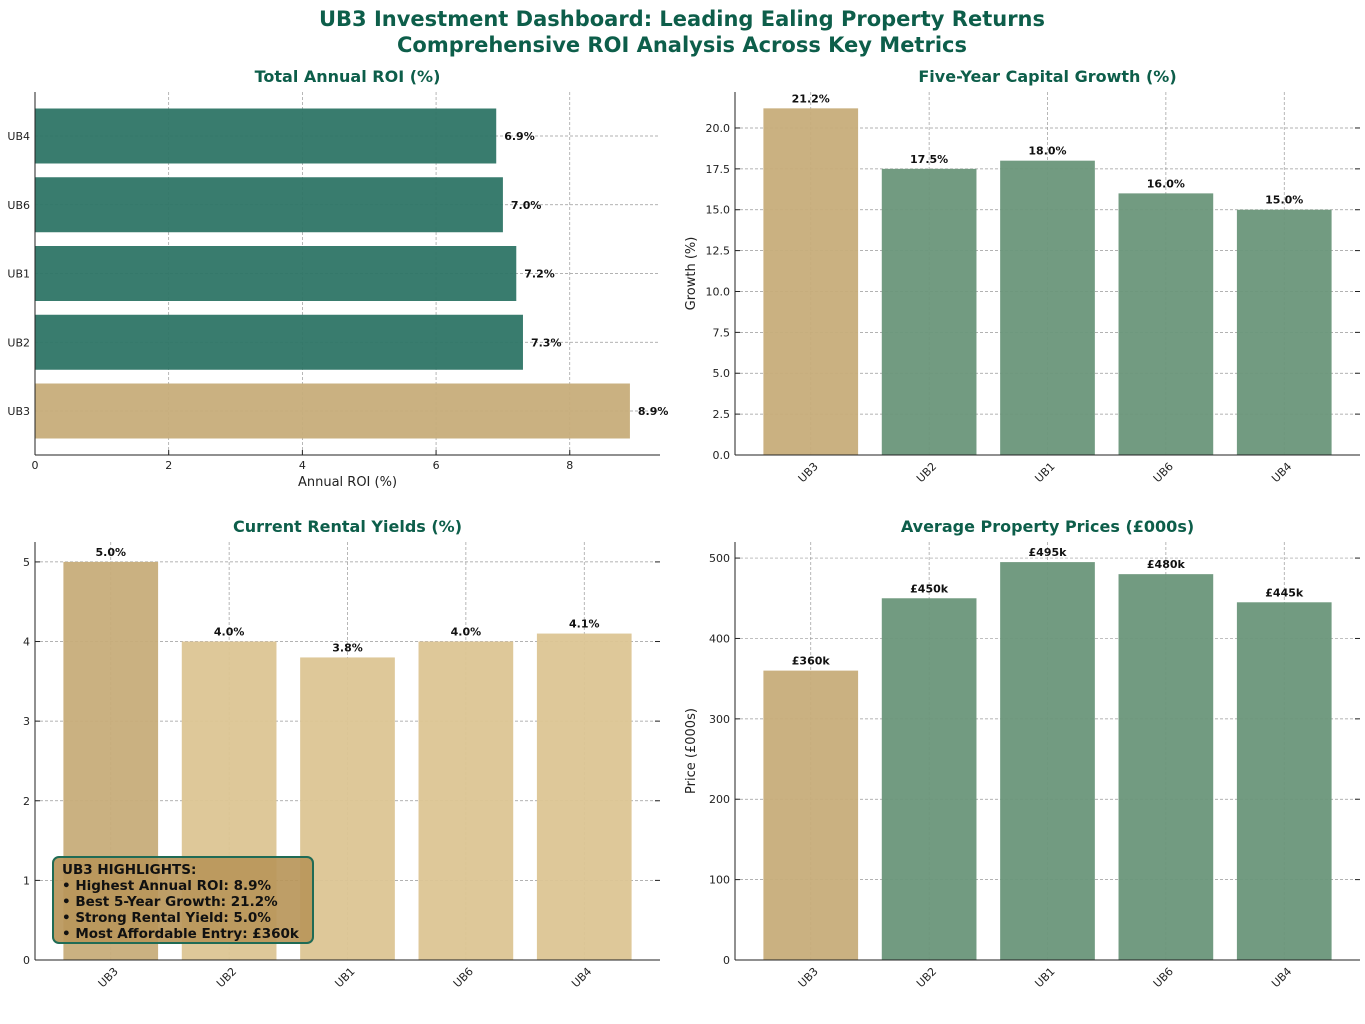 The image size is (1365, 1024). What do you see at coordinates (569, 465) in the screenshot?
I see `x-tick-label: 8` at bounding box center [569, 465].